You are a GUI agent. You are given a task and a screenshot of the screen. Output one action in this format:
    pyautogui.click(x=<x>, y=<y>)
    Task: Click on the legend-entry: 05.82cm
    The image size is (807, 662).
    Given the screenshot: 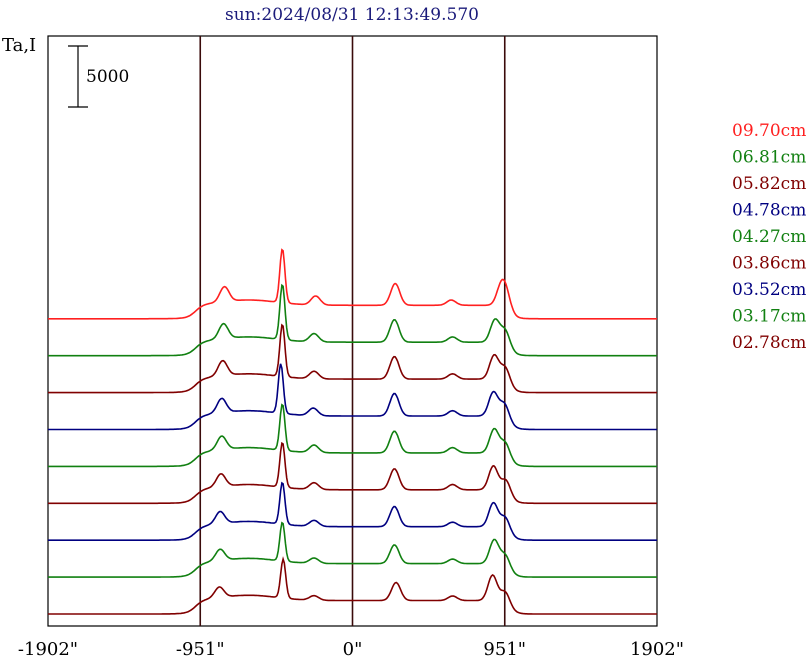 What is the action you would take?
    pyautogui.click(x=769, y=184)
    